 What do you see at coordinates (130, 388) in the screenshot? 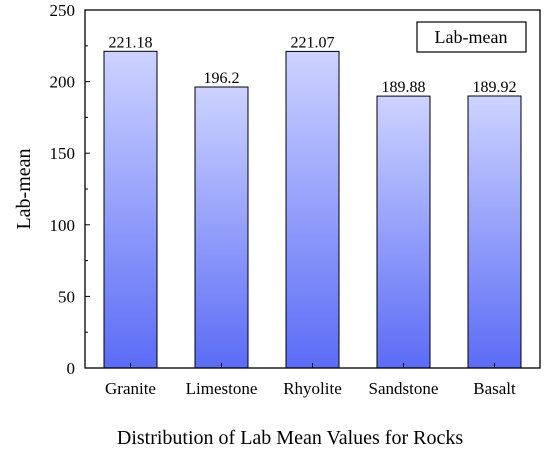
I see `x-tick-label-granite: Granite` at bounding box center [130, 388].